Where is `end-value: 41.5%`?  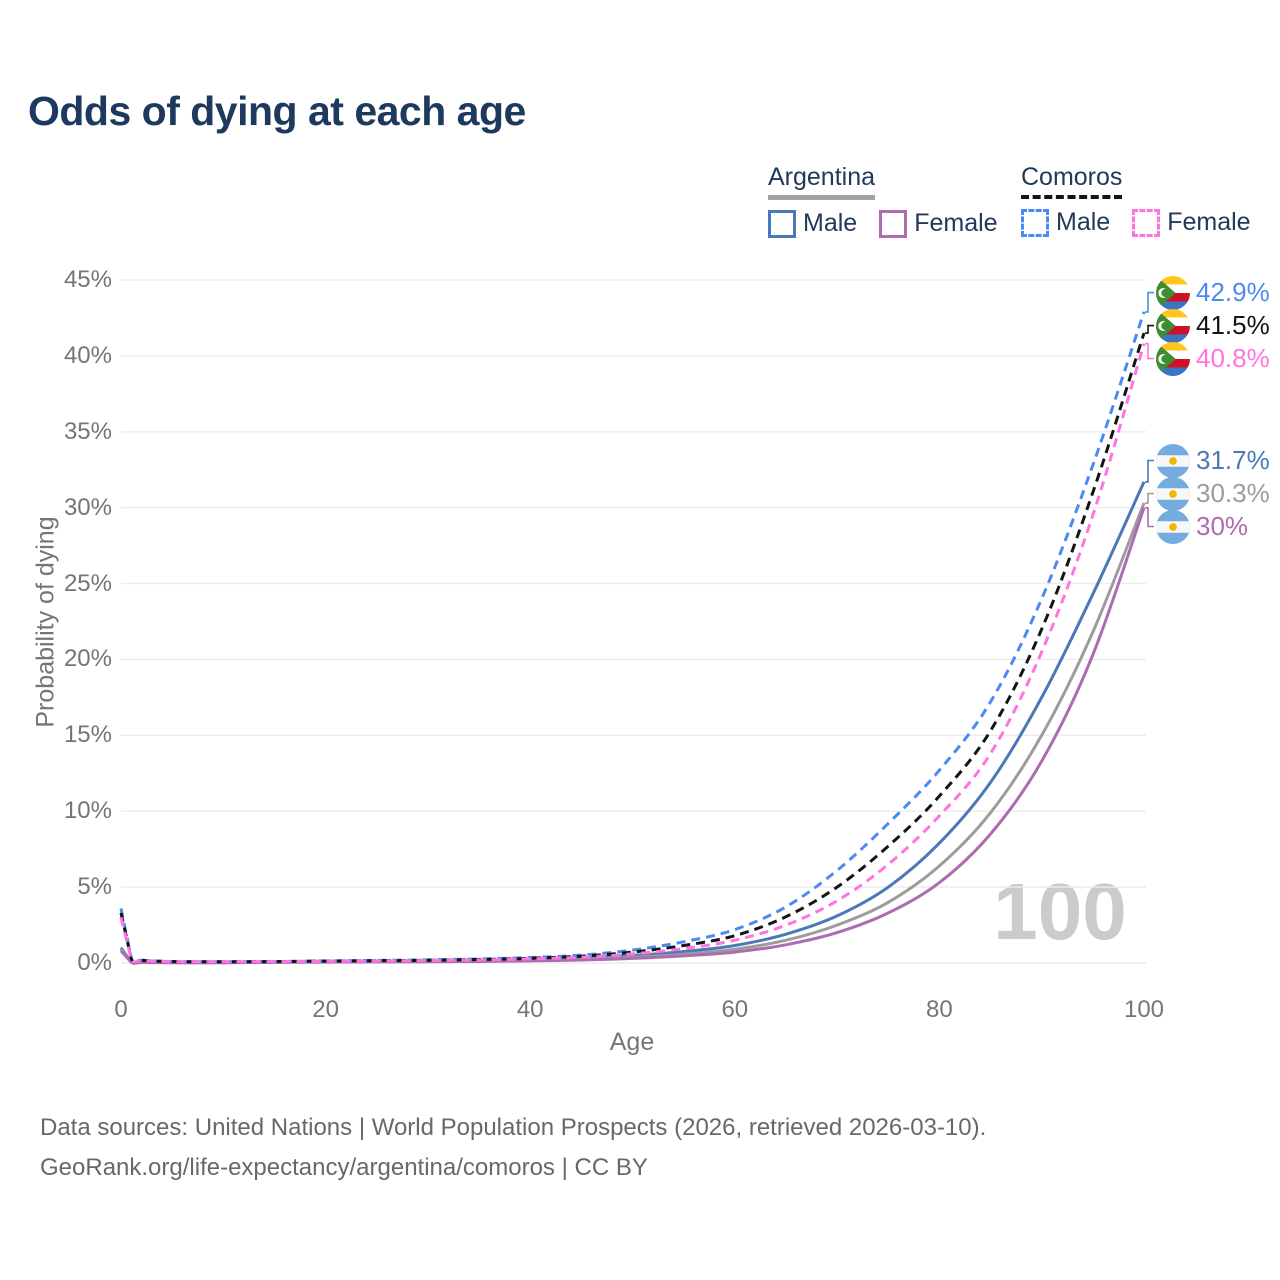
end-value: 41.5% is located at coordinates (1233, 325).